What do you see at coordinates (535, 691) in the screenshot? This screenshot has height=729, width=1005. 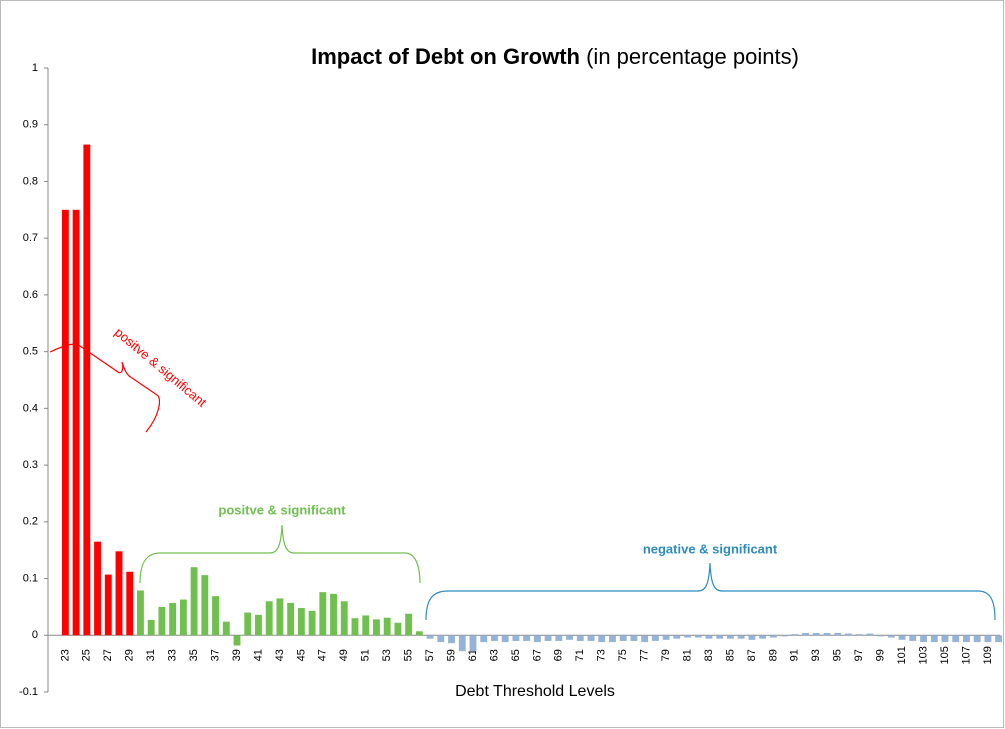 I see `x-axis-label: Debt Threshold Levels` at bounding box center [535, 691].